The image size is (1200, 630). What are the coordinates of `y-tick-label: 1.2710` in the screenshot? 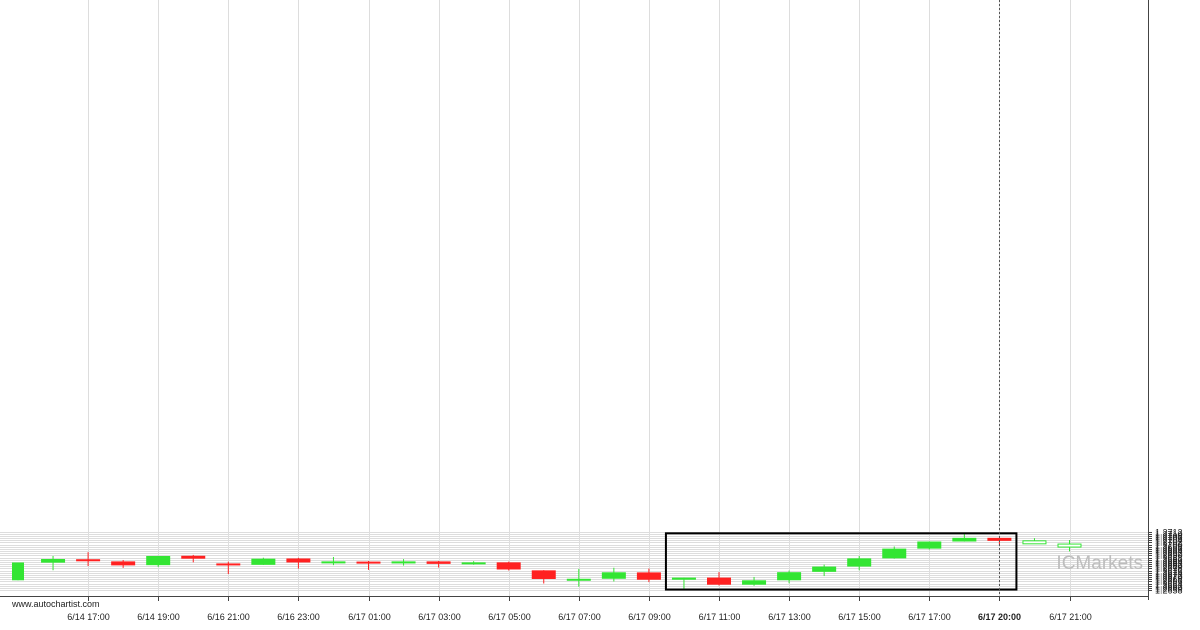 It's located at (1169, 535).